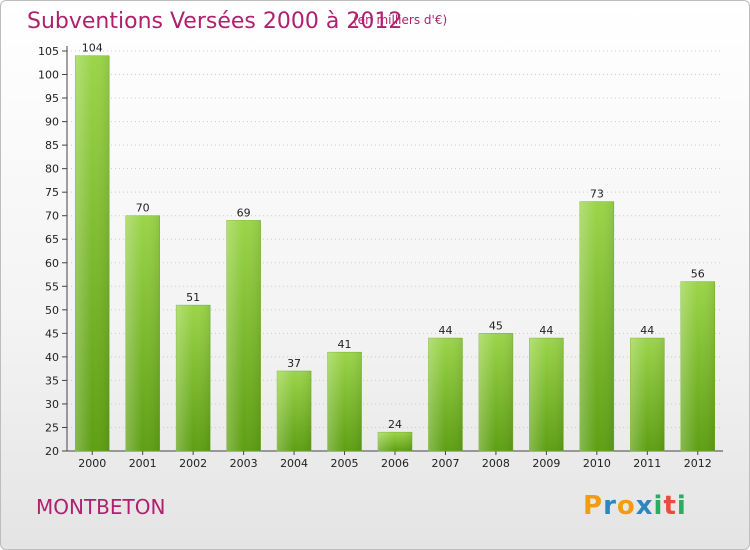  What do you see at coordinates (698, 463) in the screenshot?
I see `x-tick-label: 2012` at bounding box center [698, 463].